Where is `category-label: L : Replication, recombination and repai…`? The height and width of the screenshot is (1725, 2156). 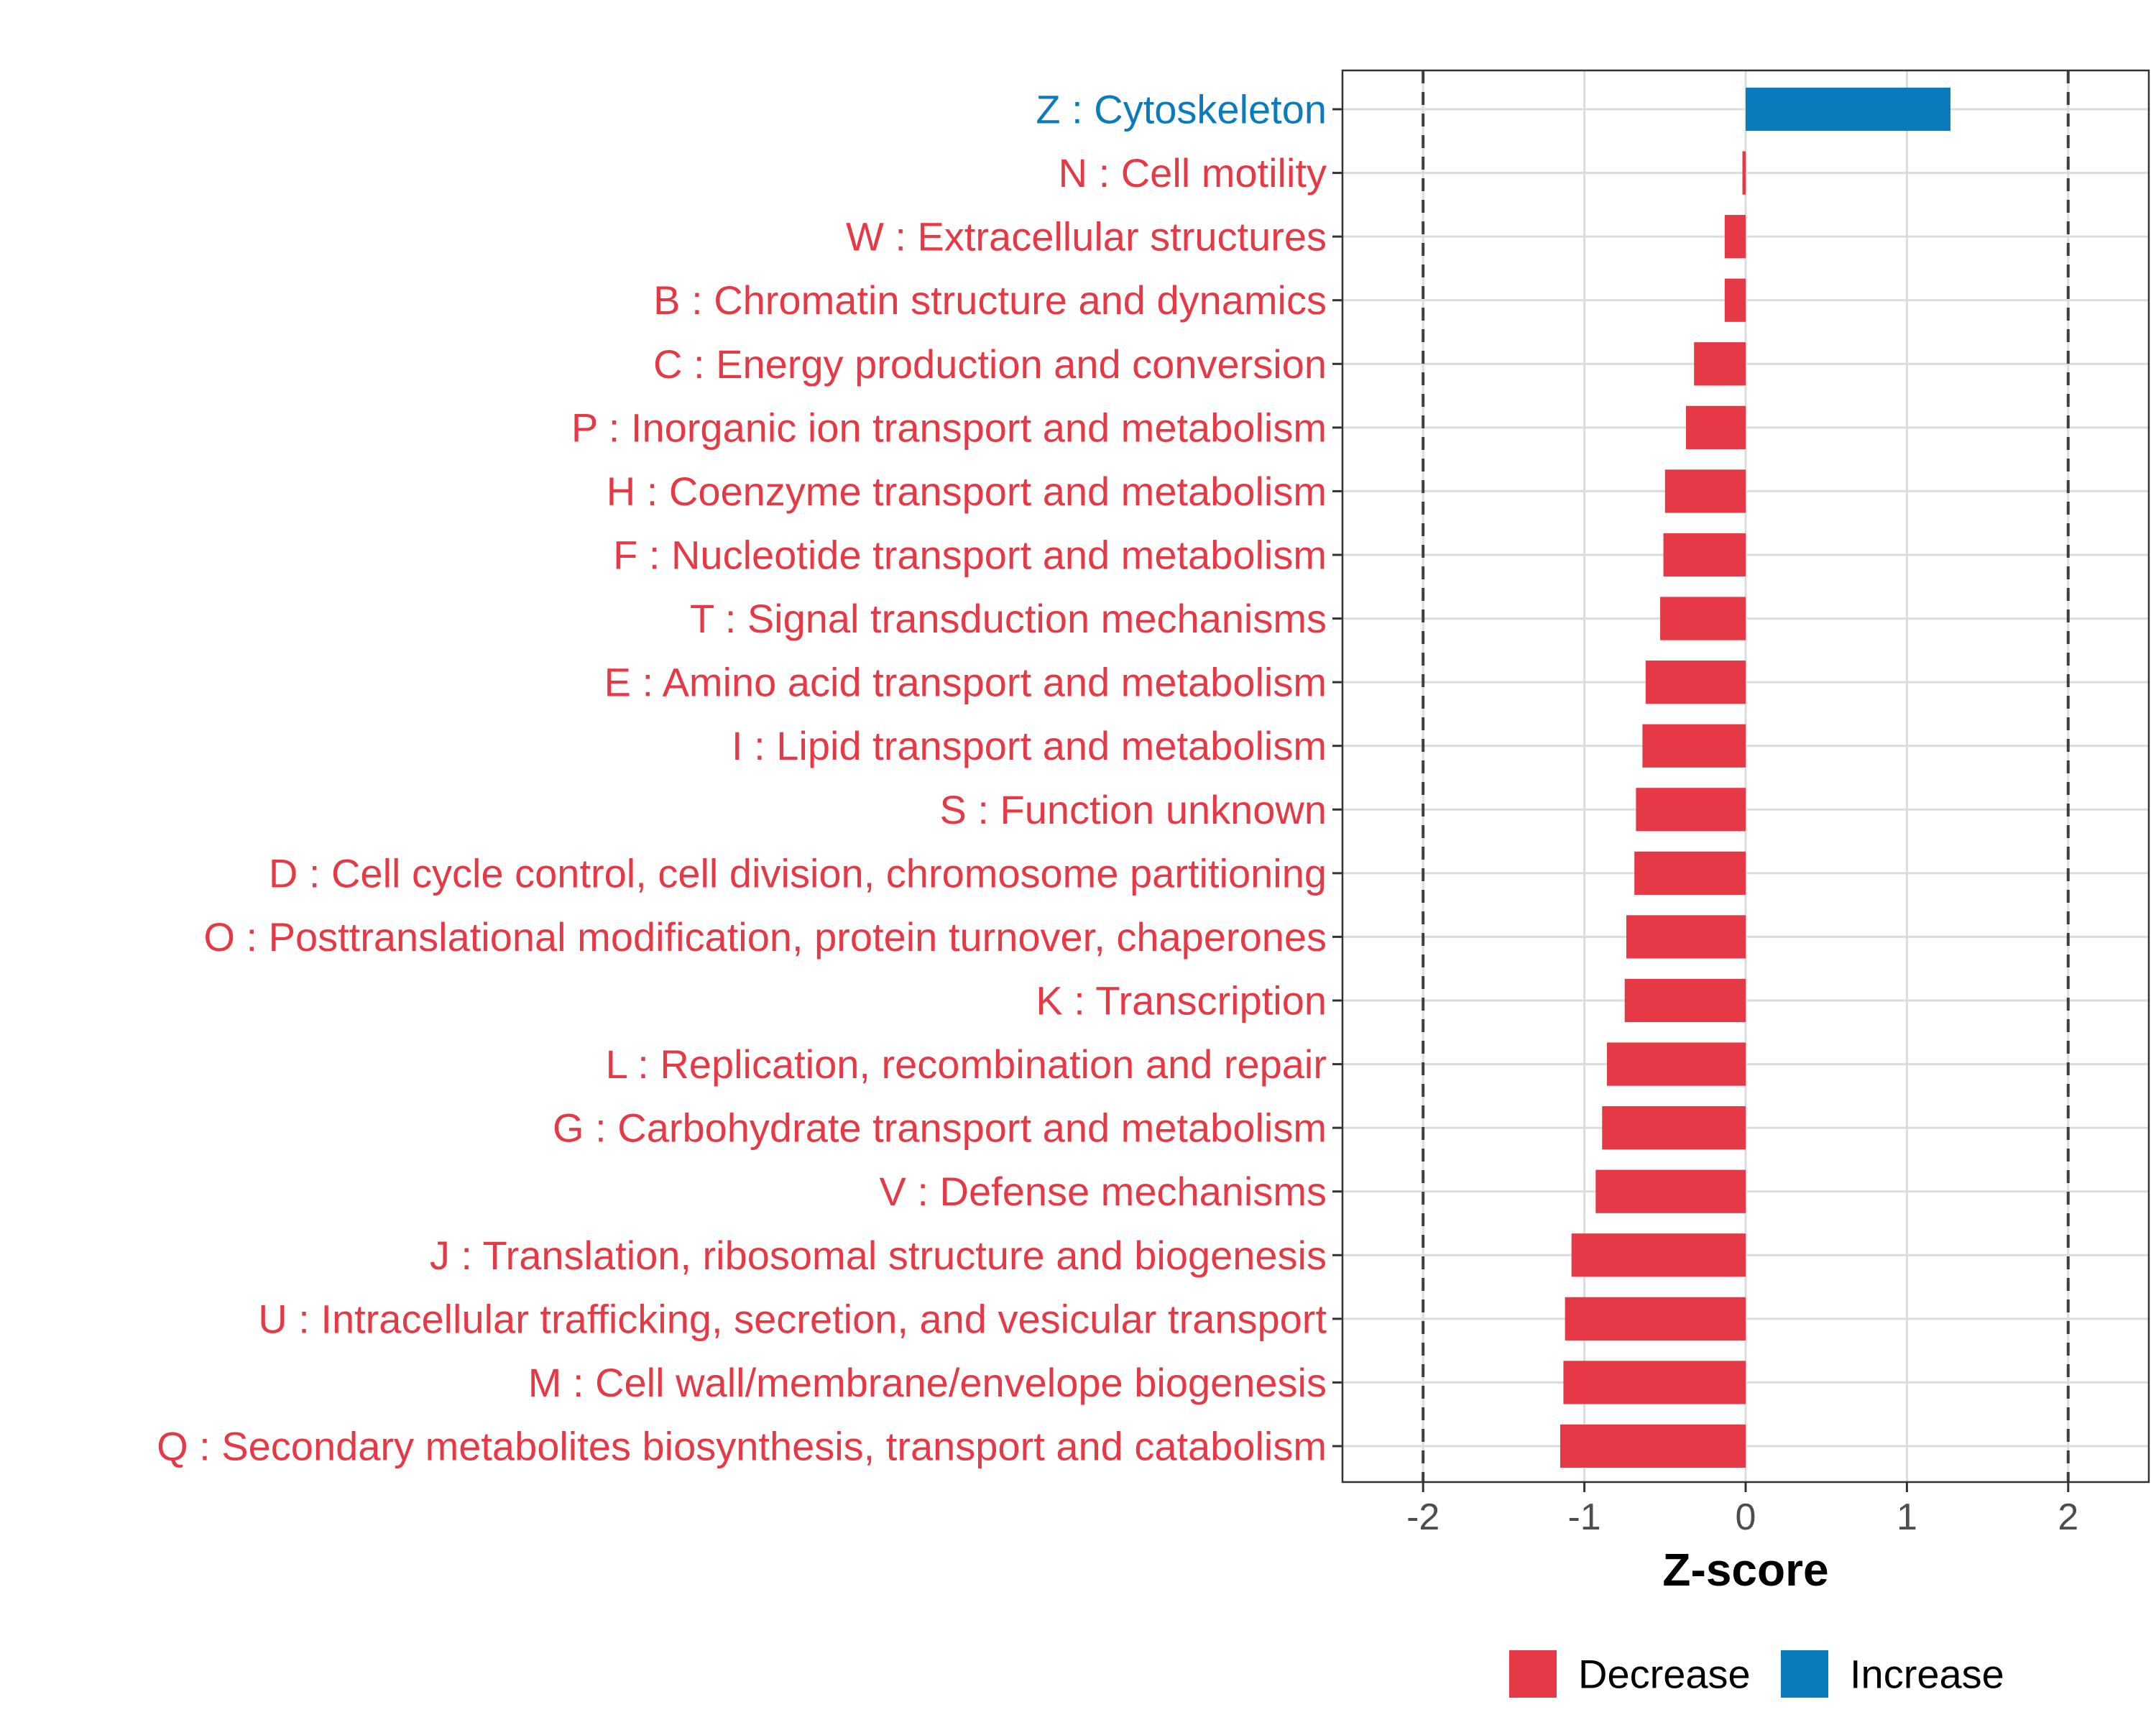
category-label: L : Replication, recombination and repai… is located at coordinates (967, 1064).